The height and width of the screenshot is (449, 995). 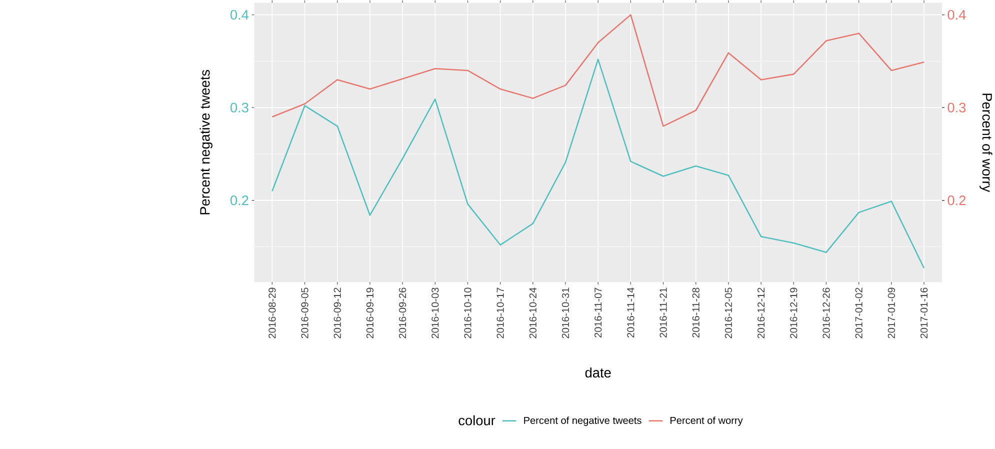 What do you see at coordinates (706, 421) in the screenshot?
I see `legend-label: Percent of worry` at bounding box center [706, 421].